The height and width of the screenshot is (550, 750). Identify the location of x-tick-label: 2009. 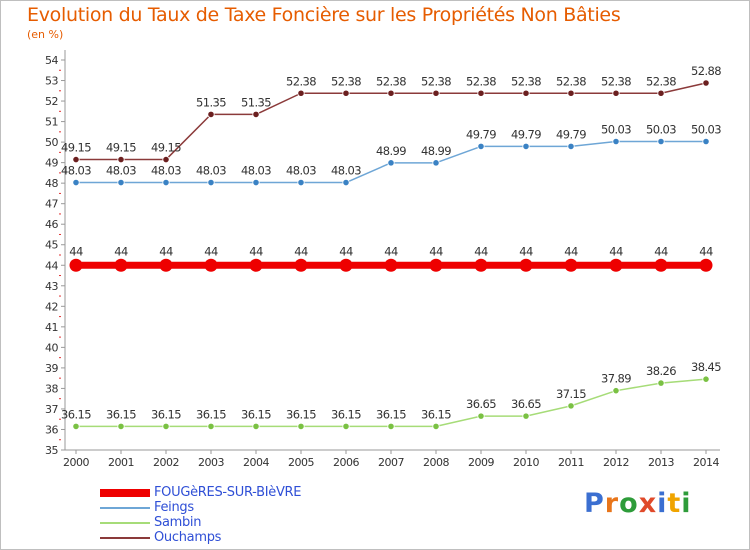
(481, 462).